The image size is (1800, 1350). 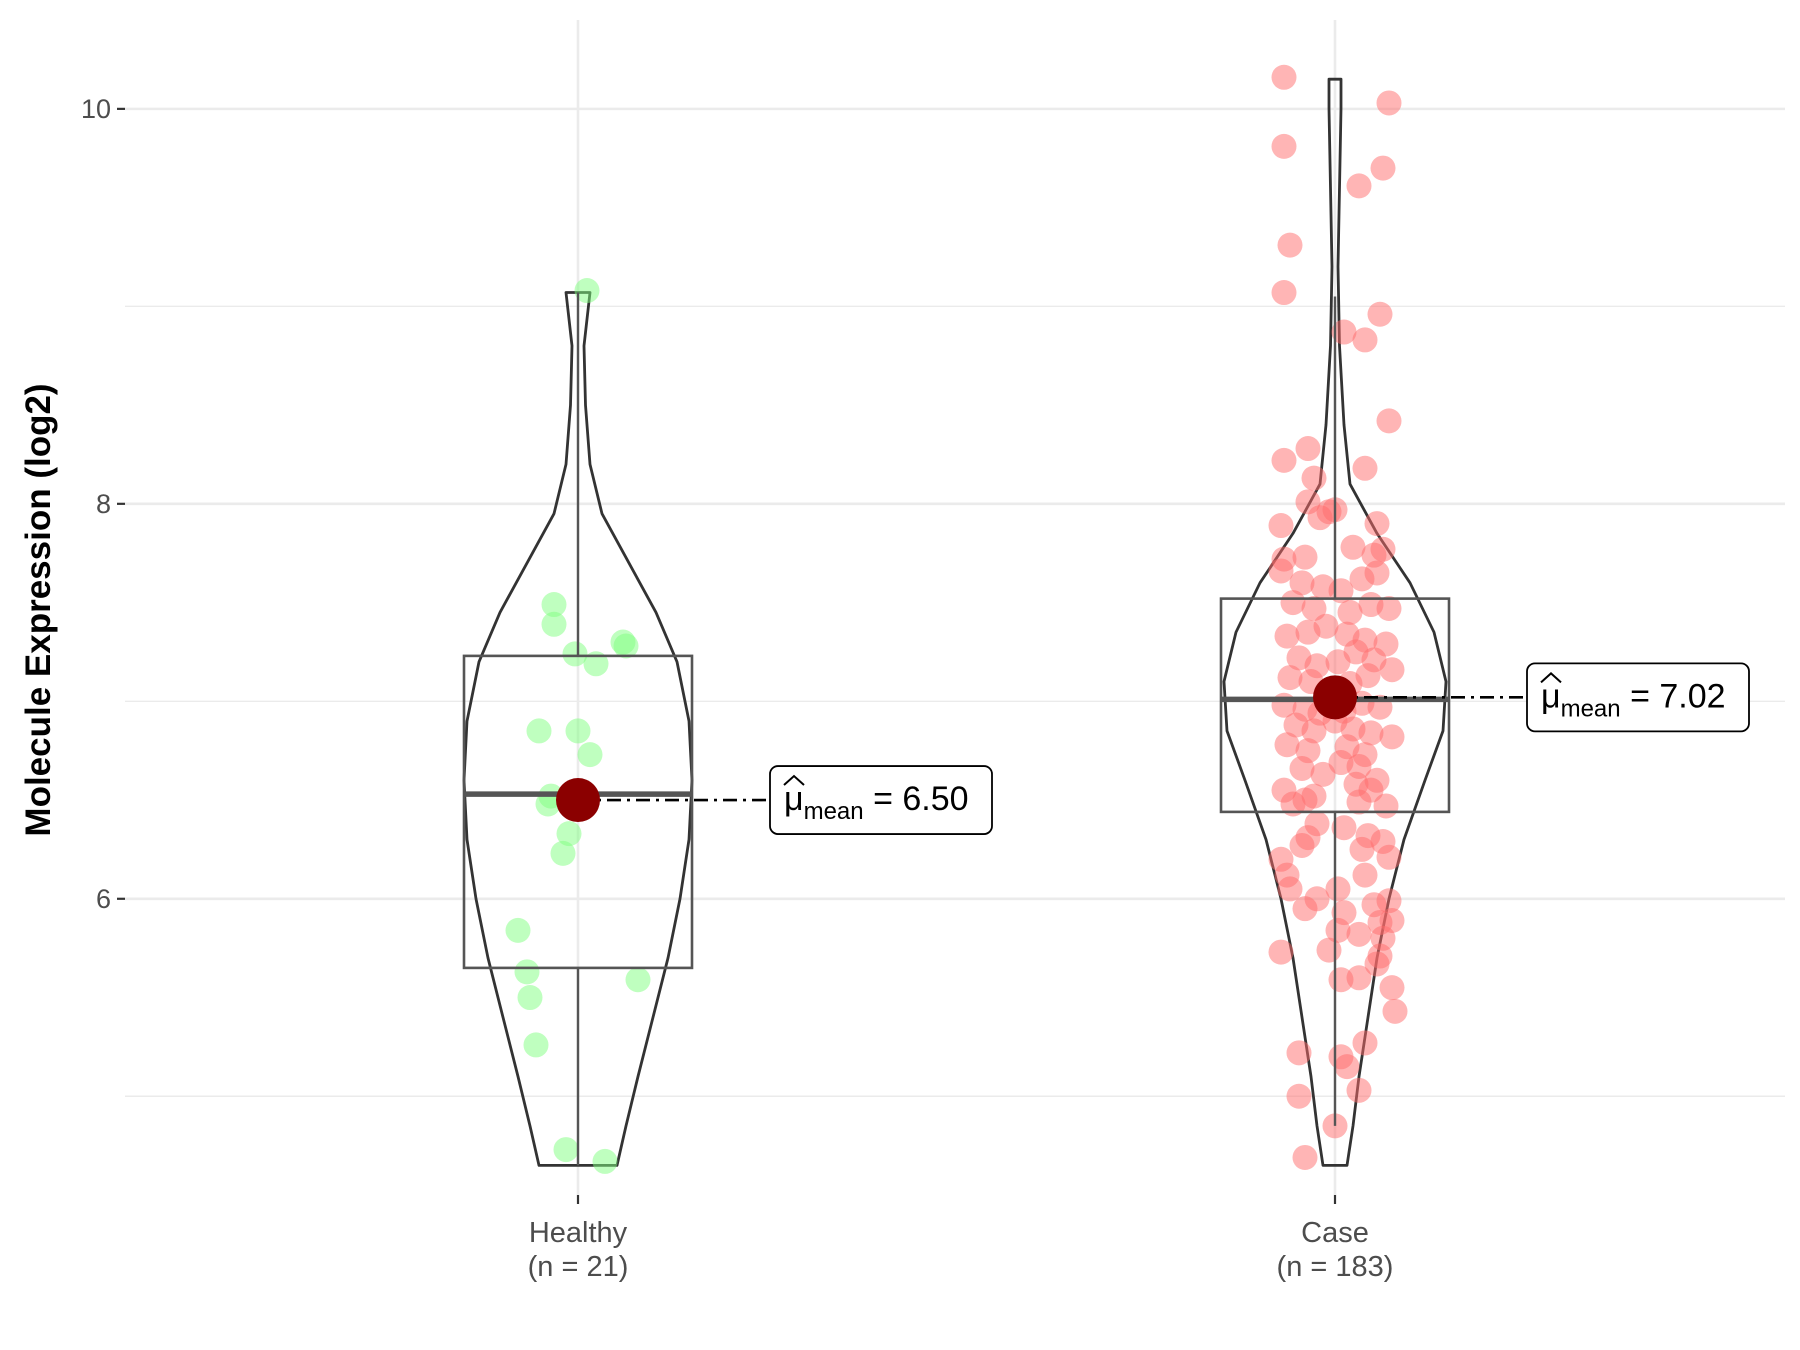 What do you see at coordinates (578, 1233) in the screenshot?
I see `x-category-label: Healthy` at bounding box center [578, 1233].